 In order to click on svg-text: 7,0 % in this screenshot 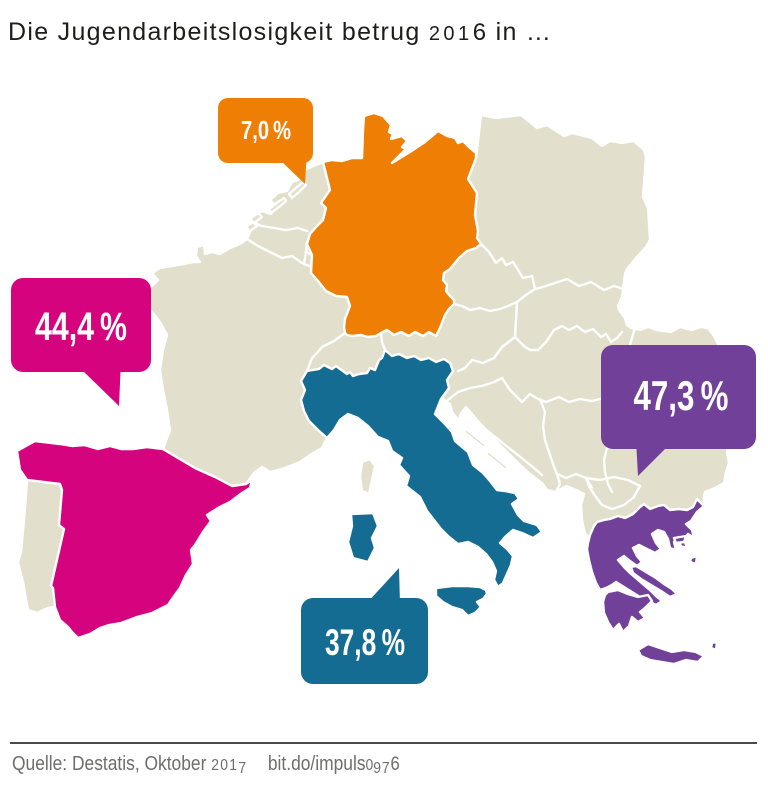, I will do `click(266, 130)`.